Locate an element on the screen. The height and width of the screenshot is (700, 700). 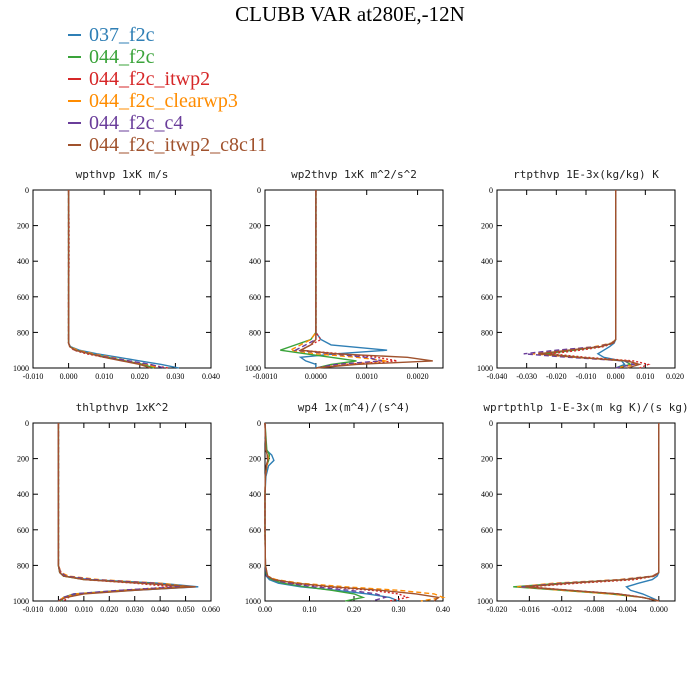
x-tick-label: 0.00 is located at coordinates (265, 609).